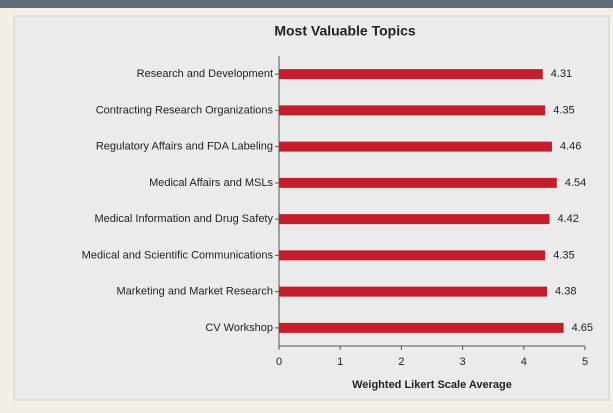 This screenshot has width=613, height=413. What do you see at coordinates (585, 362) in the screenshot?
I see `x-tick-label: 5` at bounding box center [585, 362].